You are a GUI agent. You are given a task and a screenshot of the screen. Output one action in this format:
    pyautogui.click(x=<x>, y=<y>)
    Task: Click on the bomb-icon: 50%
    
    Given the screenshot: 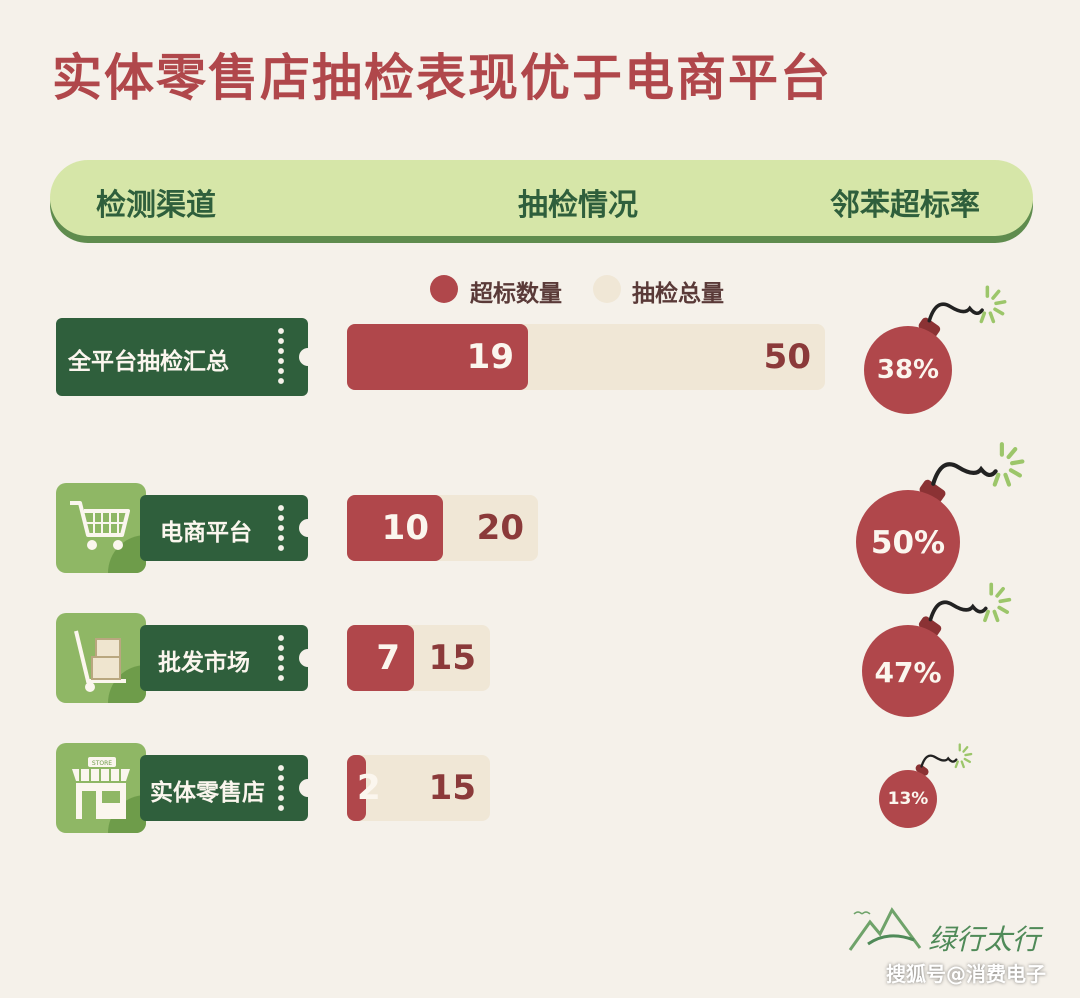 What is the action you would take?
    pyautogui.click(x=940, y=518)
    